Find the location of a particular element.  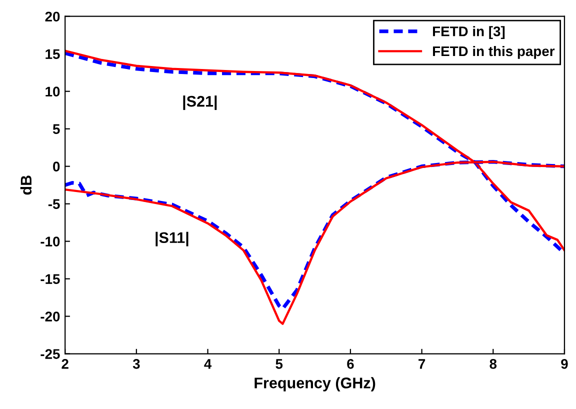

annotation: |S11| is located at coordinates (172, 239).